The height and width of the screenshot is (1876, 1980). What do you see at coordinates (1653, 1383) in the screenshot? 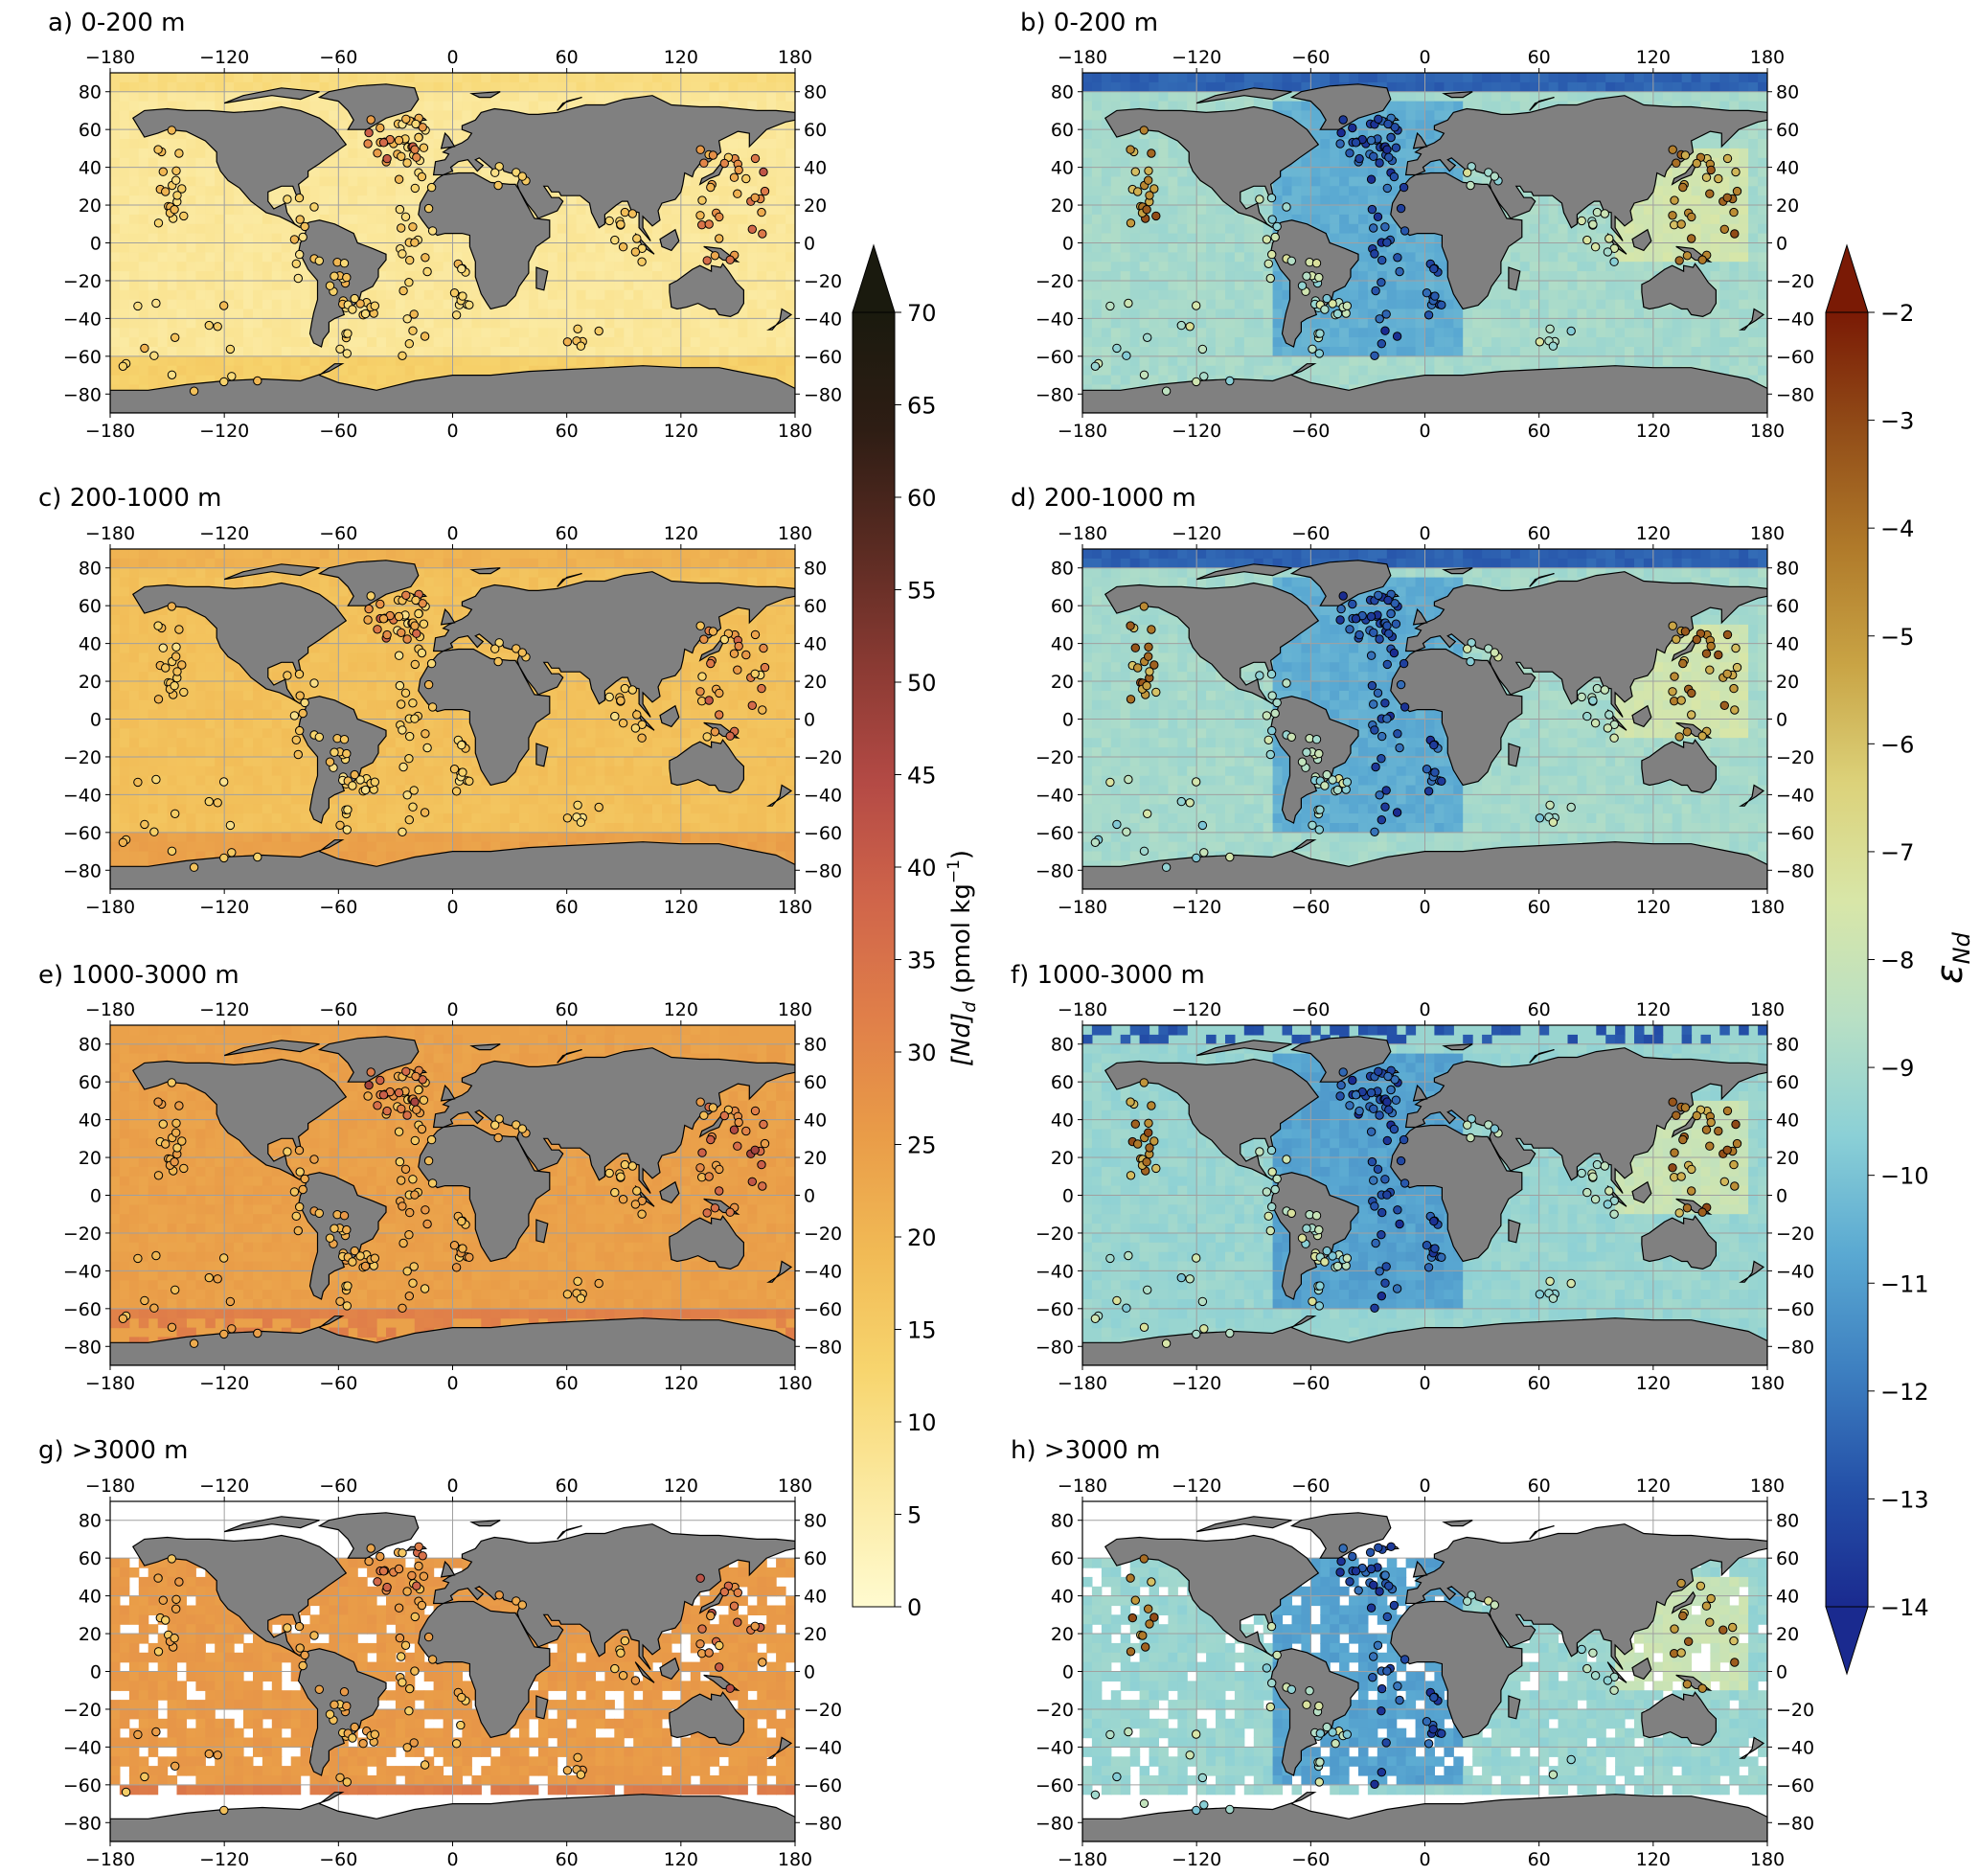
I see `lon-tick-label: 120` at bounding box center [1653, 1383].